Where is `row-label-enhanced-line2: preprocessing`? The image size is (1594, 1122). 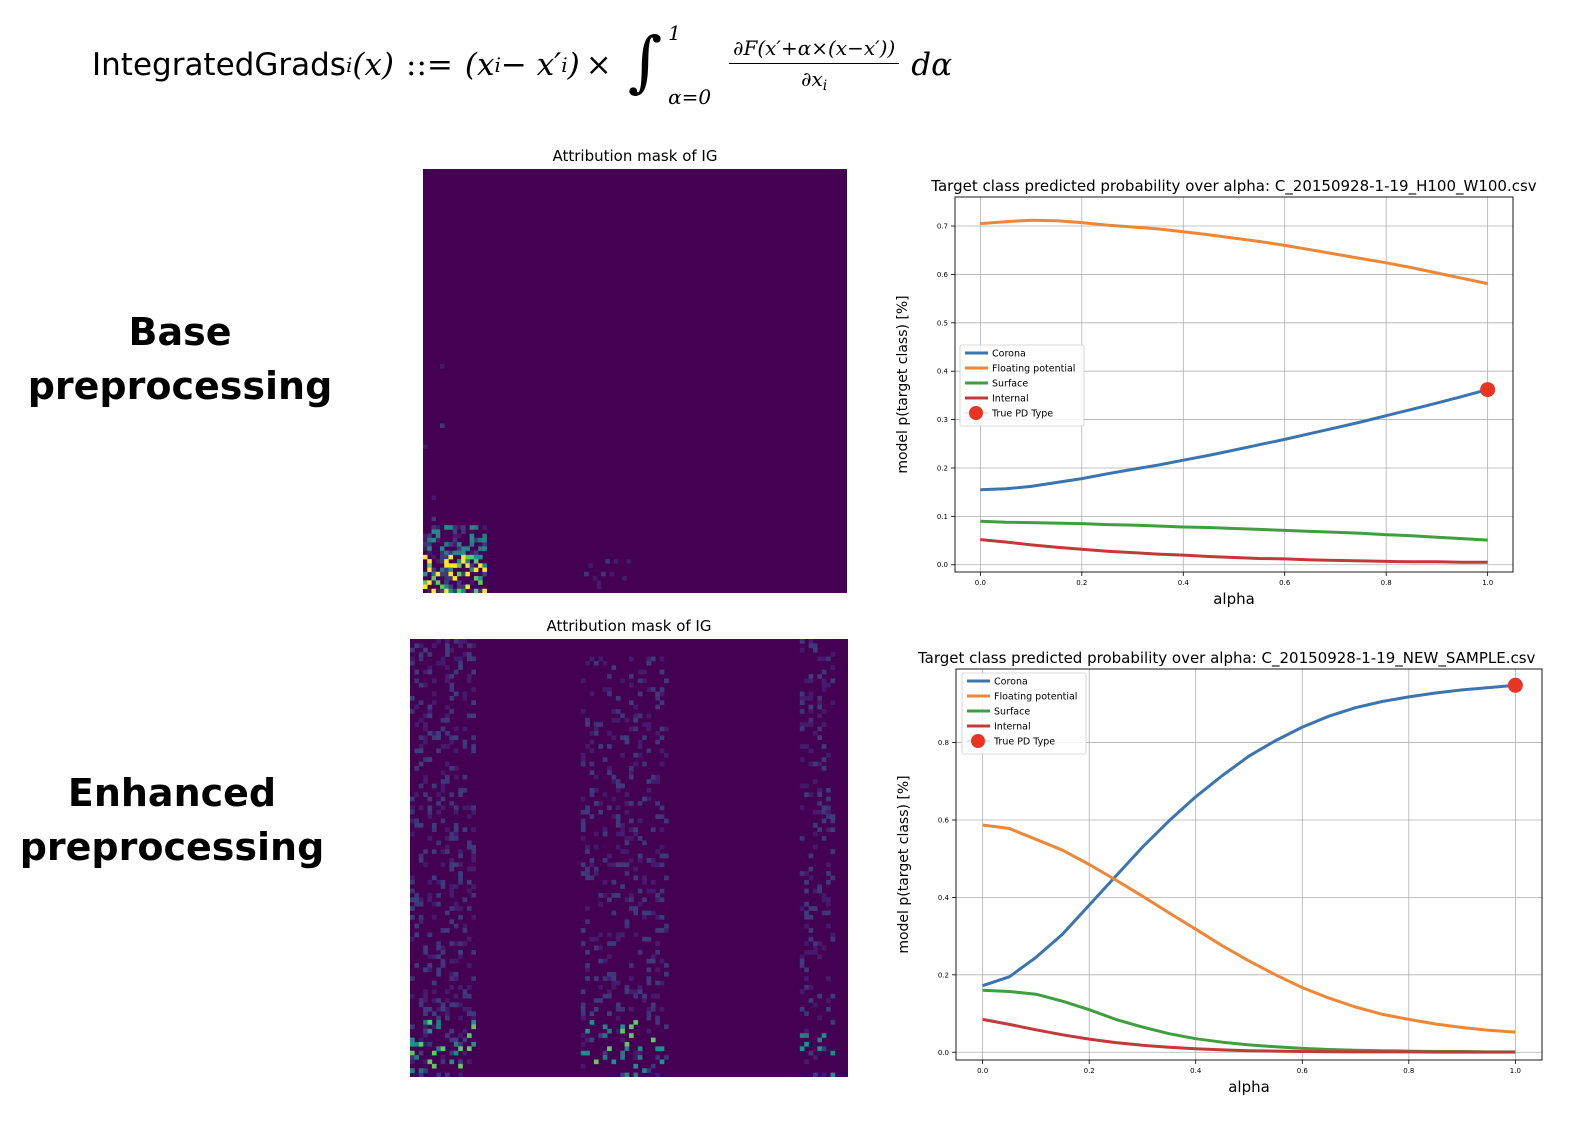 row-label-enhanced-line2: preprocessing is located at coordinates (172, 847).